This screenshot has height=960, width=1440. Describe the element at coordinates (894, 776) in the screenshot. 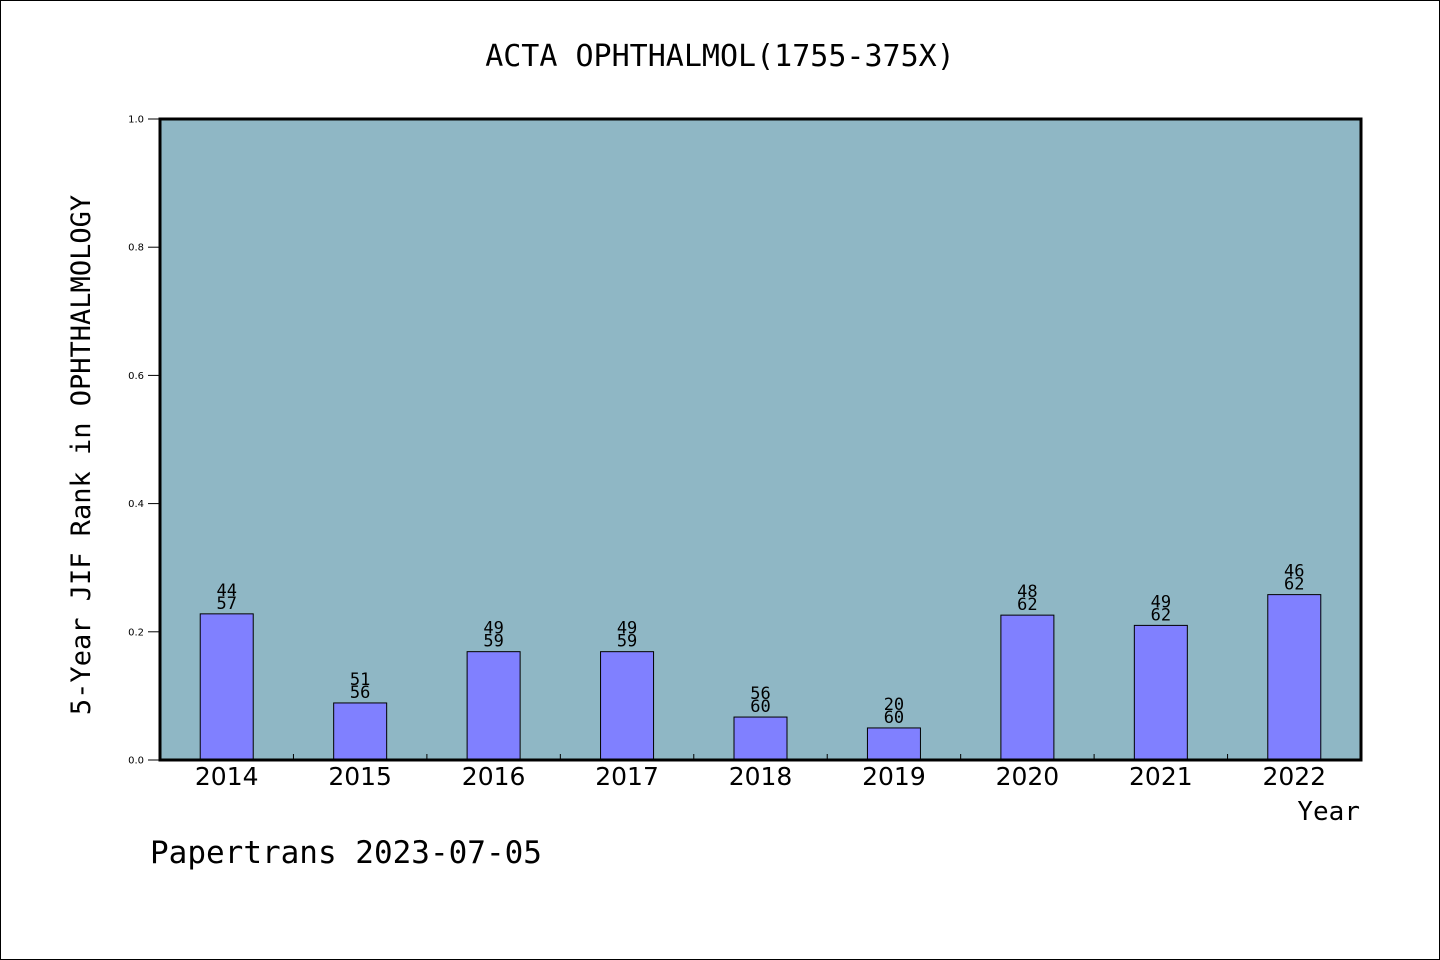

I see `x-tick-label: 2019` at that location.